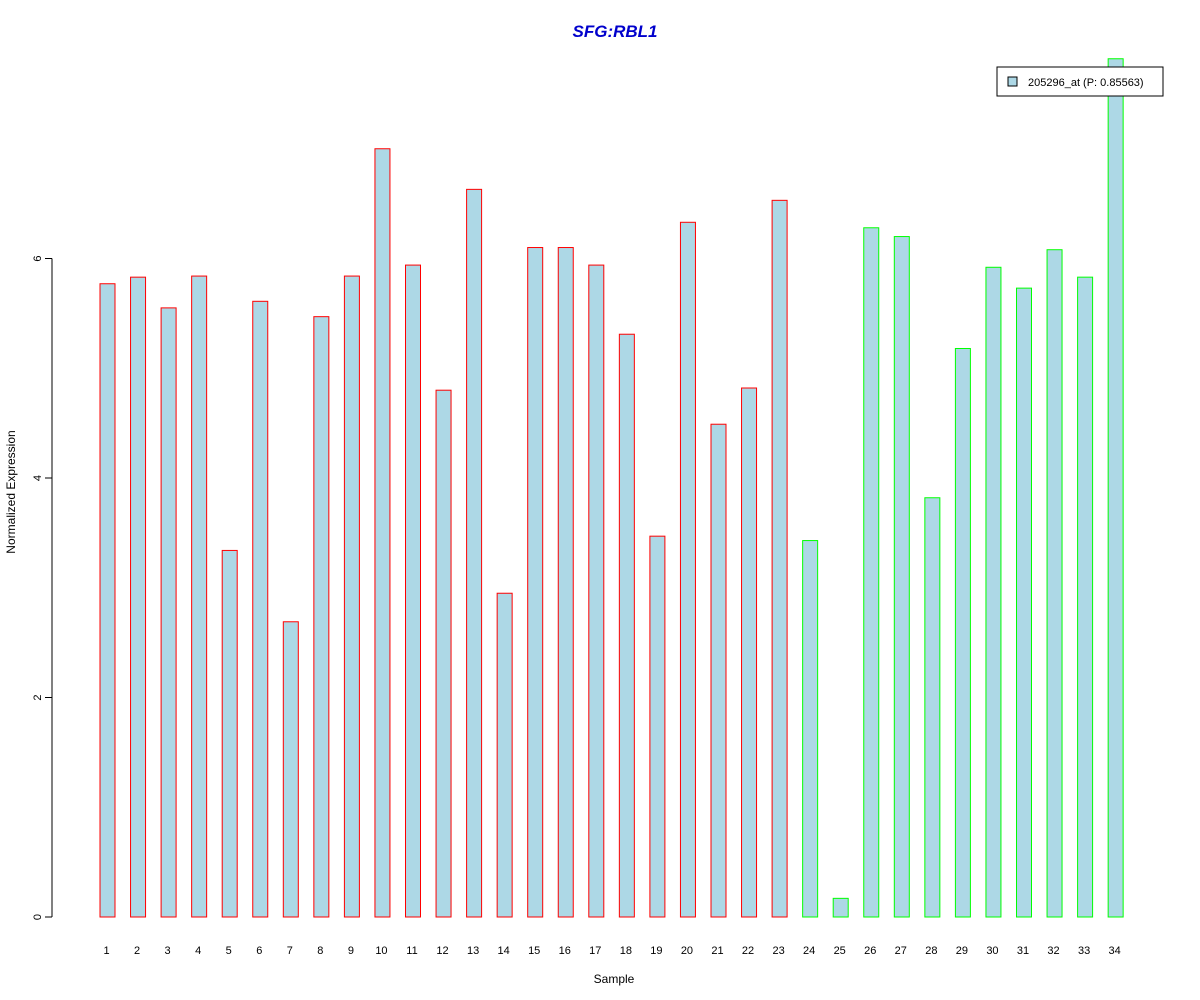 This screenshot has width=1200, height=1000. I want to click on x-tick-label: 27, so click(901, 951).